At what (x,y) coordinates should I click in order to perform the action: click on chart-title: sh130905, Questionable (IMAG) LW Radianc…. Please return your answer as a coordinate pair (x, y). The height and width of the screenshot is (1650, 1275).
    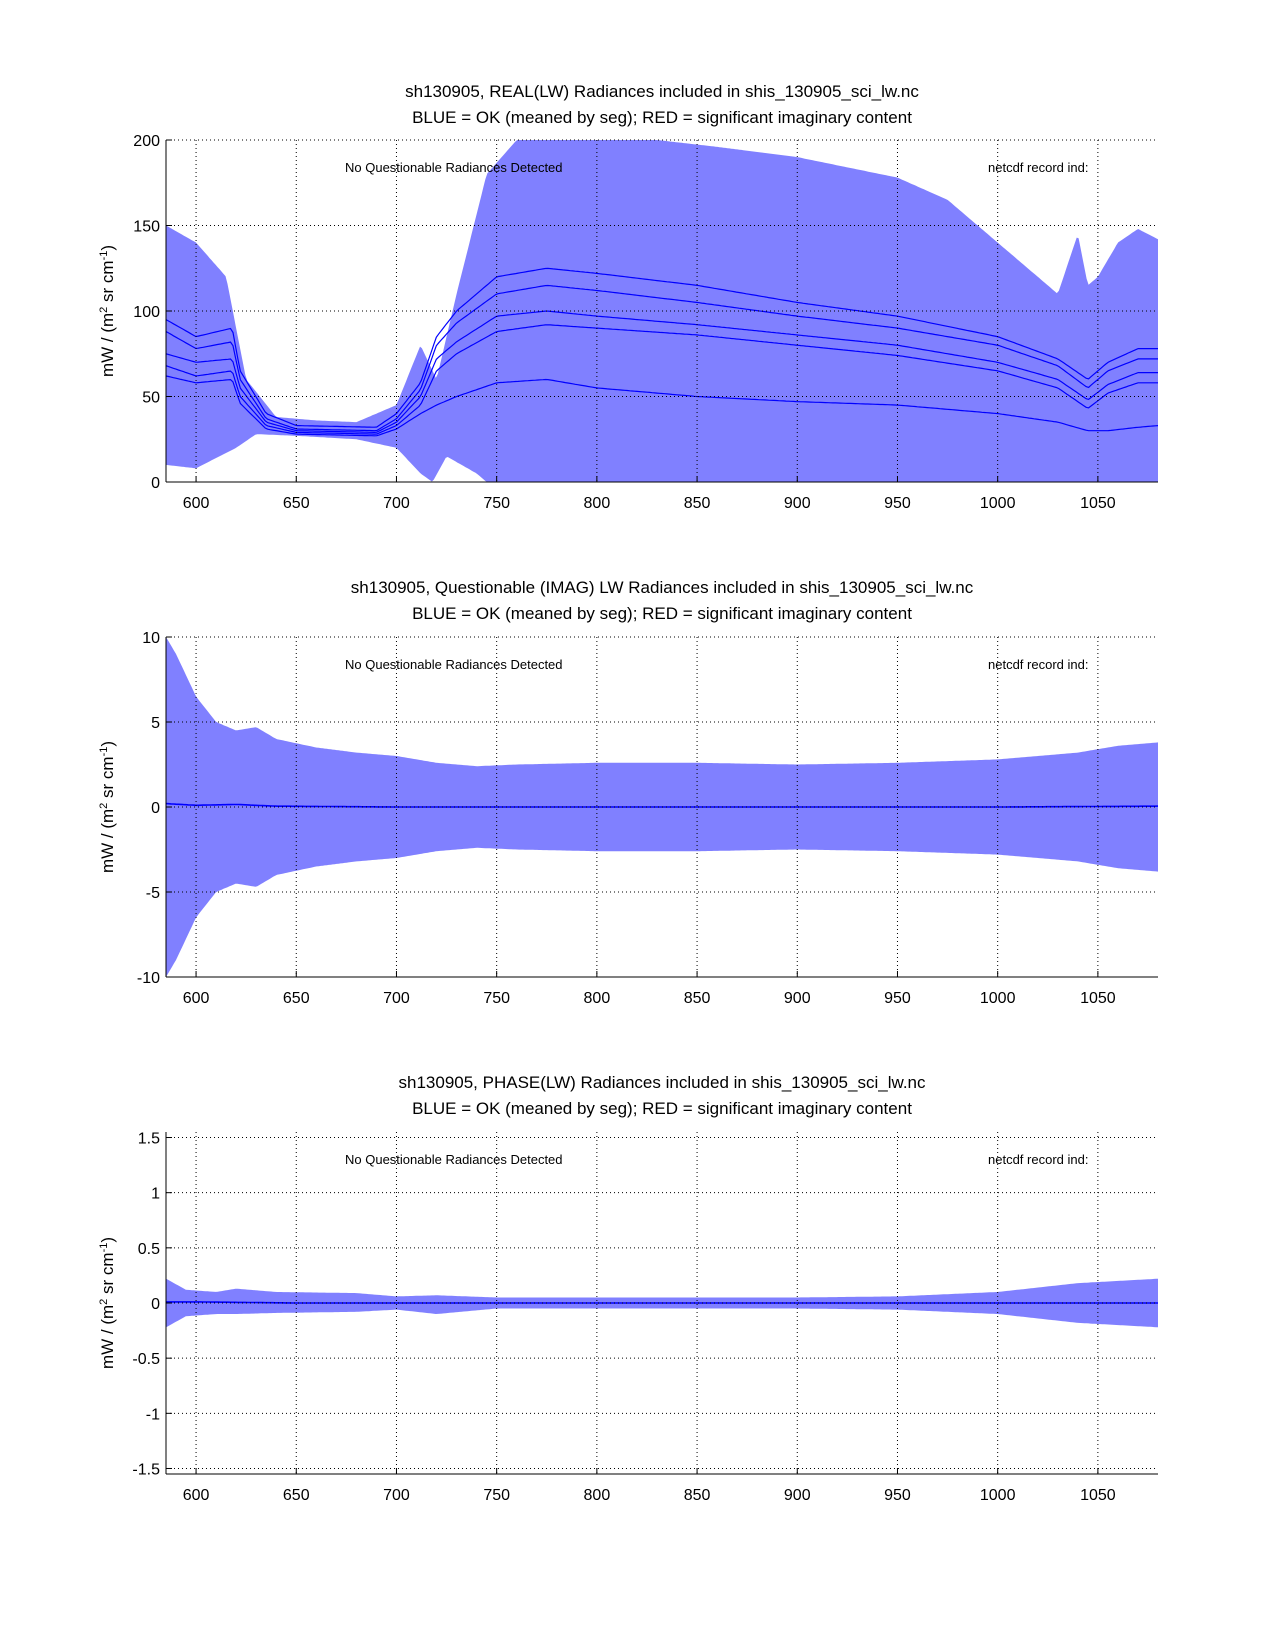
    Looking at the image, I should click on (662, 587).